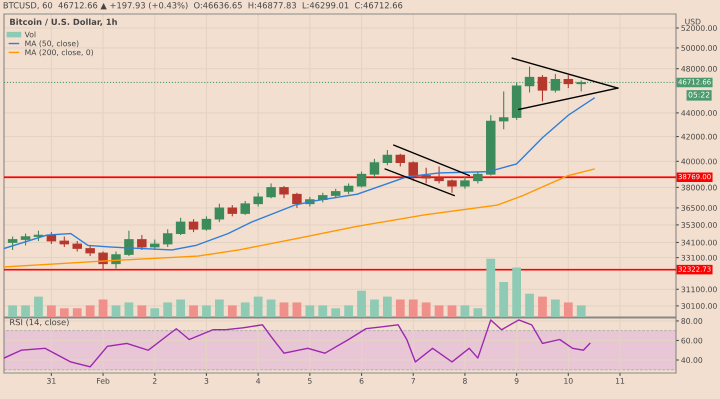 This screenshot has width=720, height=399. I want to click on chart-title: Bitcoin / U.S. Dollar, 1h, so click(63, 22).